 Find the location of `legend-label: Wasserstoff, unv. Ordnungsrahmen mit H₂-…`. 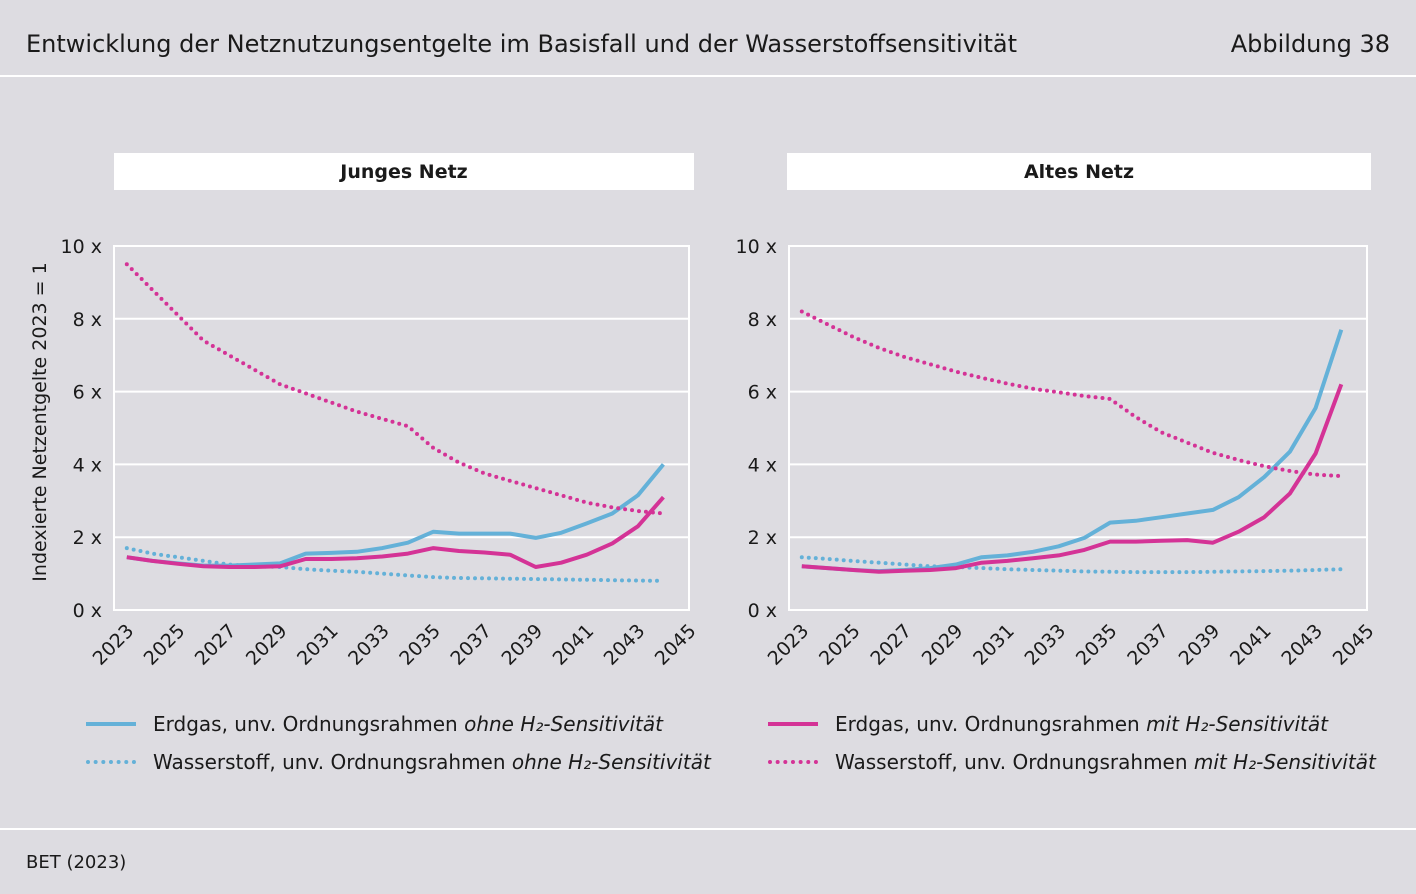

legend-label: Wasserstoff, unv. Ordnungsrahmen mit H₂-… is located at coordinates (1105, 762).